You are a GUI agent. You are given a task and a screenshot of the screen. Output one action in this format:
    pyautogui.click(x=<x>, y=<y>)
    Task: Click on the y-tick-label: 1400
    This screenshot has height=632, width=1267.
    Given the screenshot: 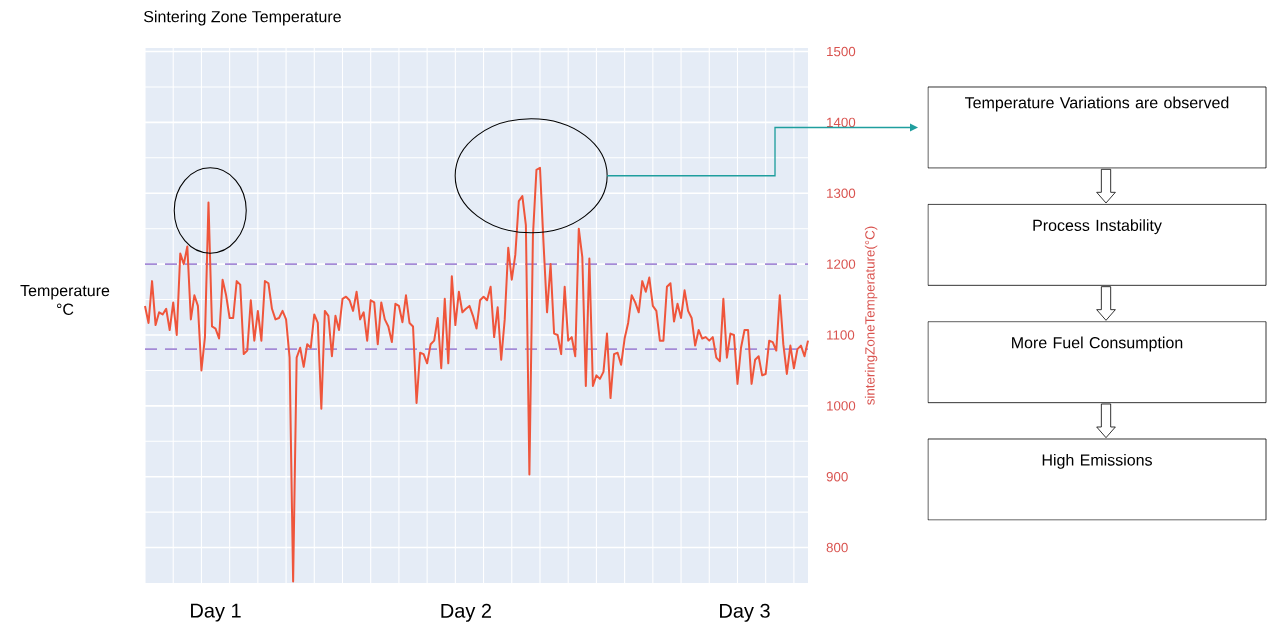 What is the action you would take?
    pyautogui.click(x=841, y=122)
    